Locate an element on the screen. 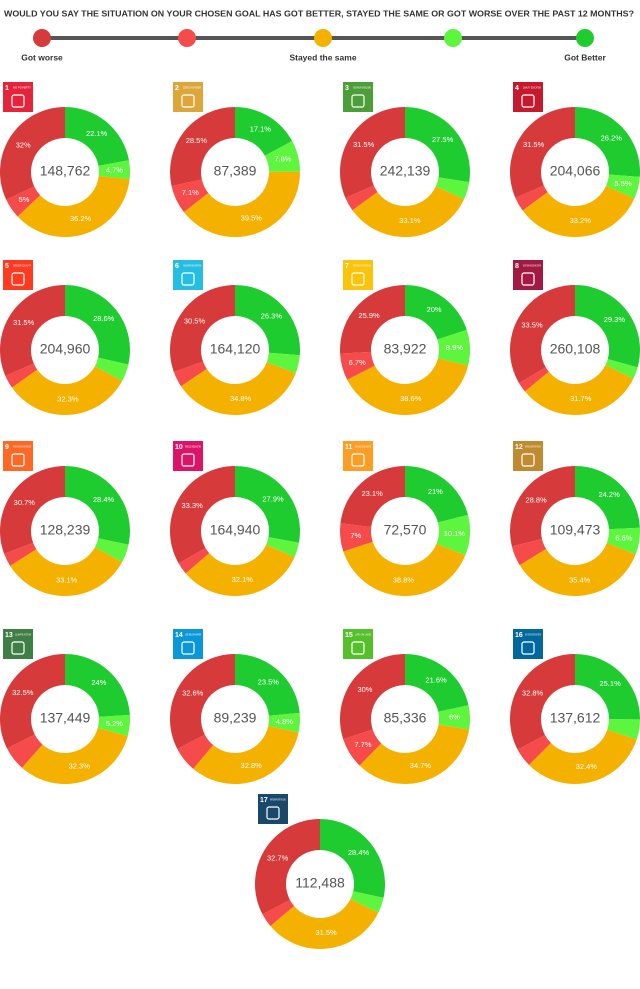  scale-label: Got Better is located at coordinates (585, 57).